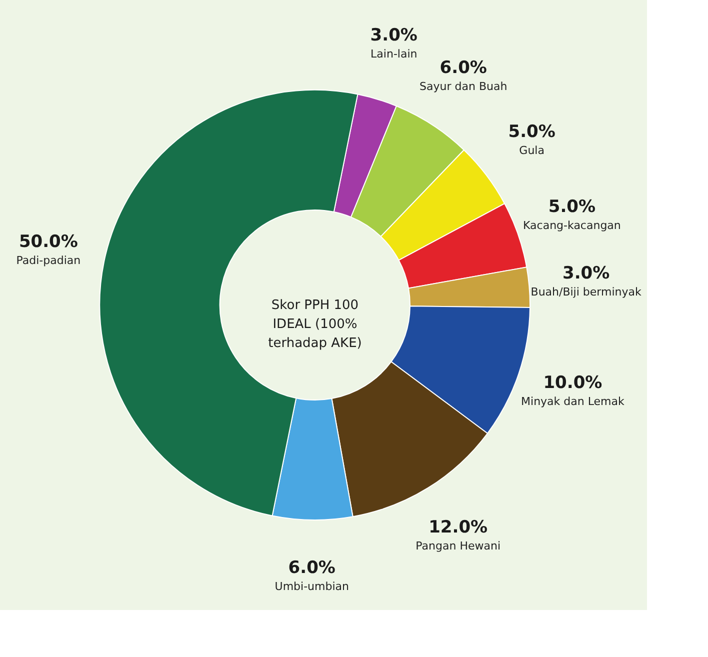 The height and width of the screenshot is (657, 708). What do you see at coordinates (48, 260) in the screenshot?
I see `slice-label: Padi-padian` at bounding box center [48, 260].